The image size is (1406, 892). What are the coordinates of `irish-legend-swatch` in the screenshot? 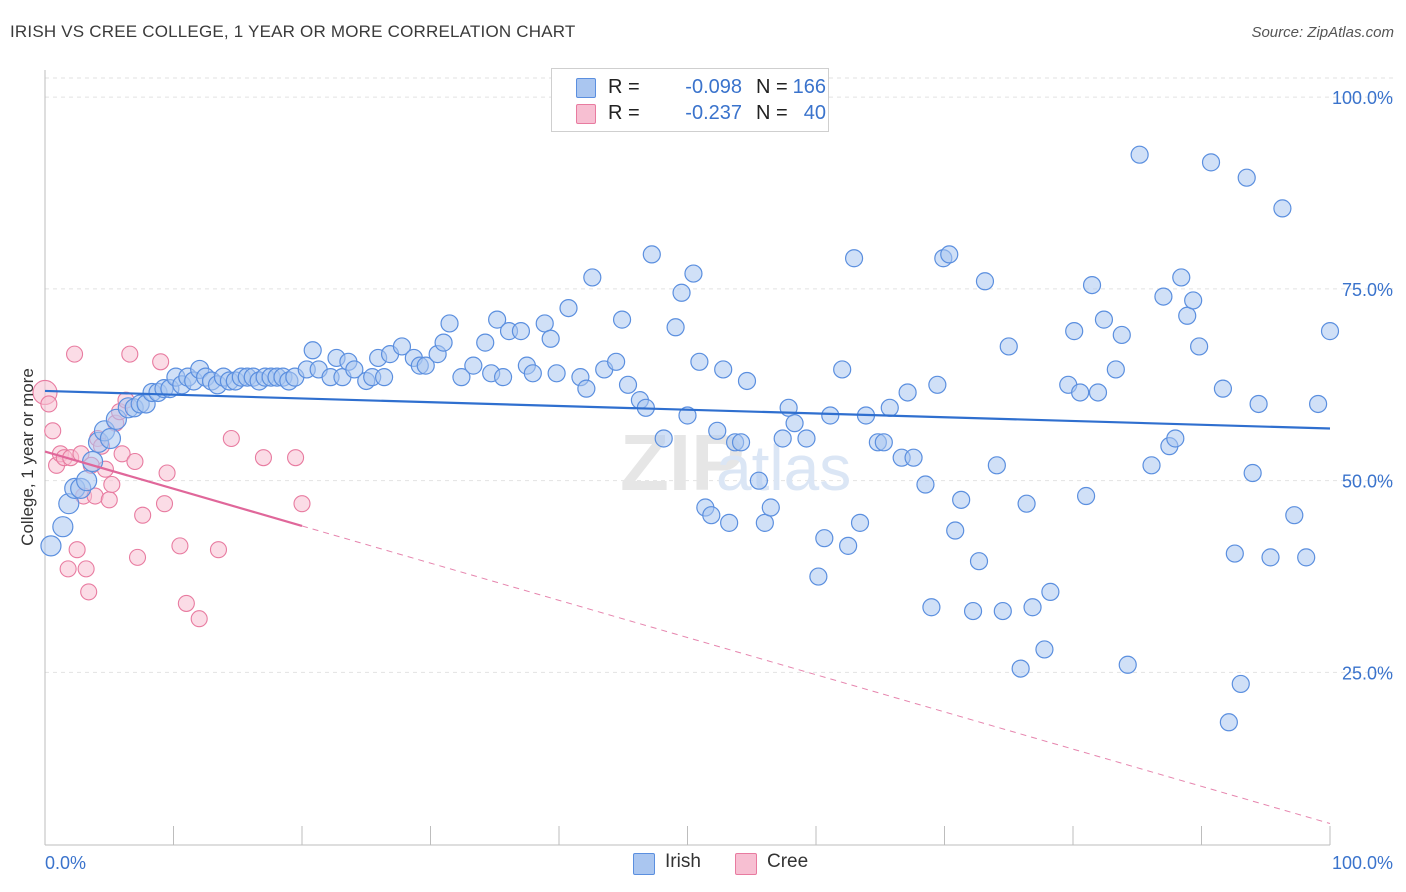 It's located at (644, 864).